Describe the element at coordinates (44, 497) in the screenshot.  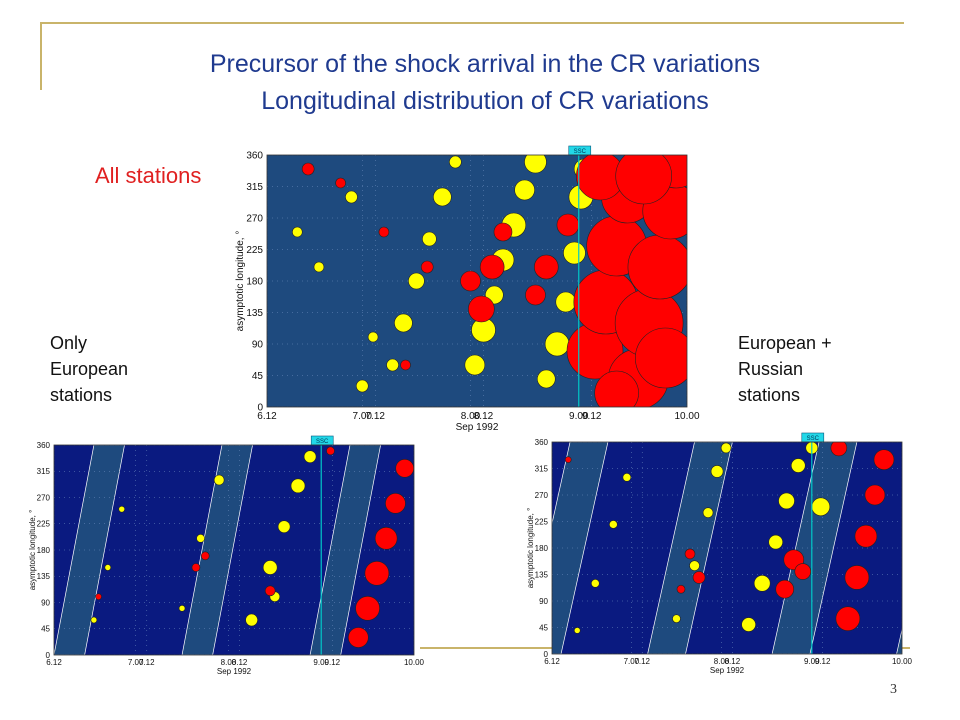
I see `y-tick-label: 270` at that location.